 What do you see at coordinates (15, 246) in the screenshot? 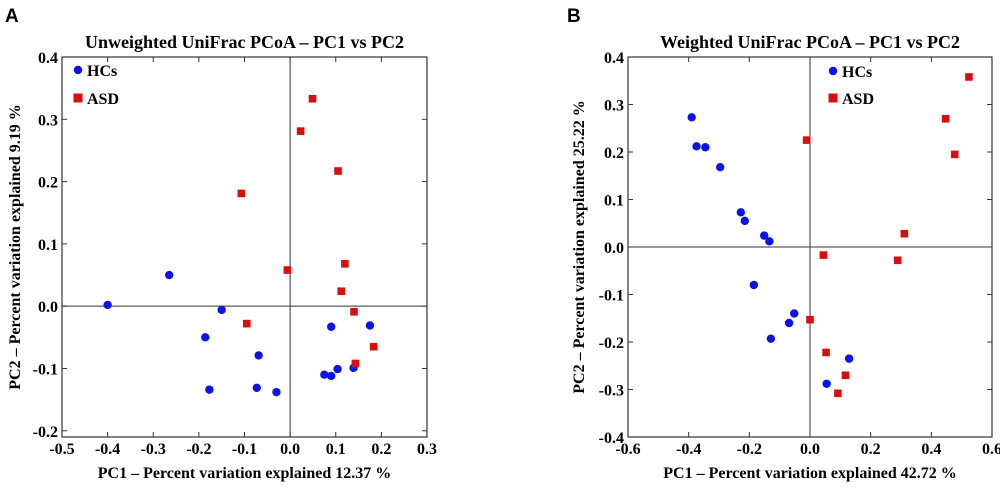
I see `y-axis-label: PC2 – Percent variation explained 9.19 %` at bounding box center [15, 246].